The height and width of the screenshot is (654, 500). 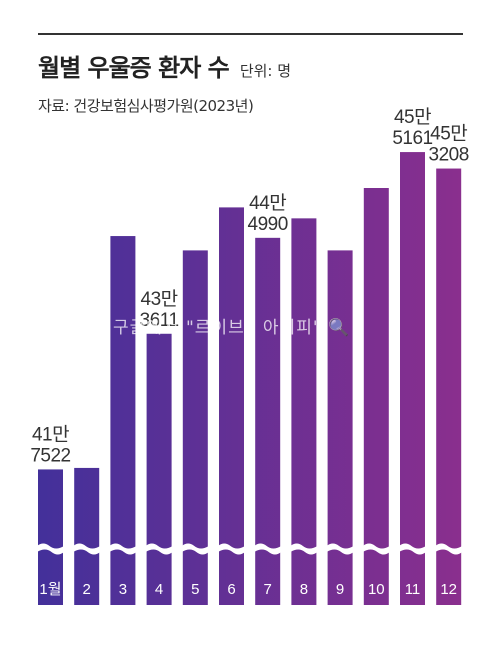 I want to click on tick-labels-group: 1월 2 3 4 5 6 7 8 9 10 11 12, so click(x=248, y=589).